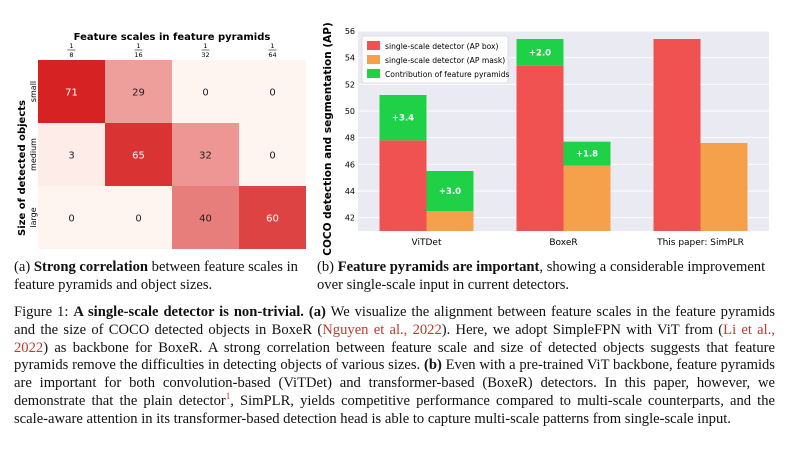  I want to click on heatmap-xtick-denominator: 64, so click(272, 55).